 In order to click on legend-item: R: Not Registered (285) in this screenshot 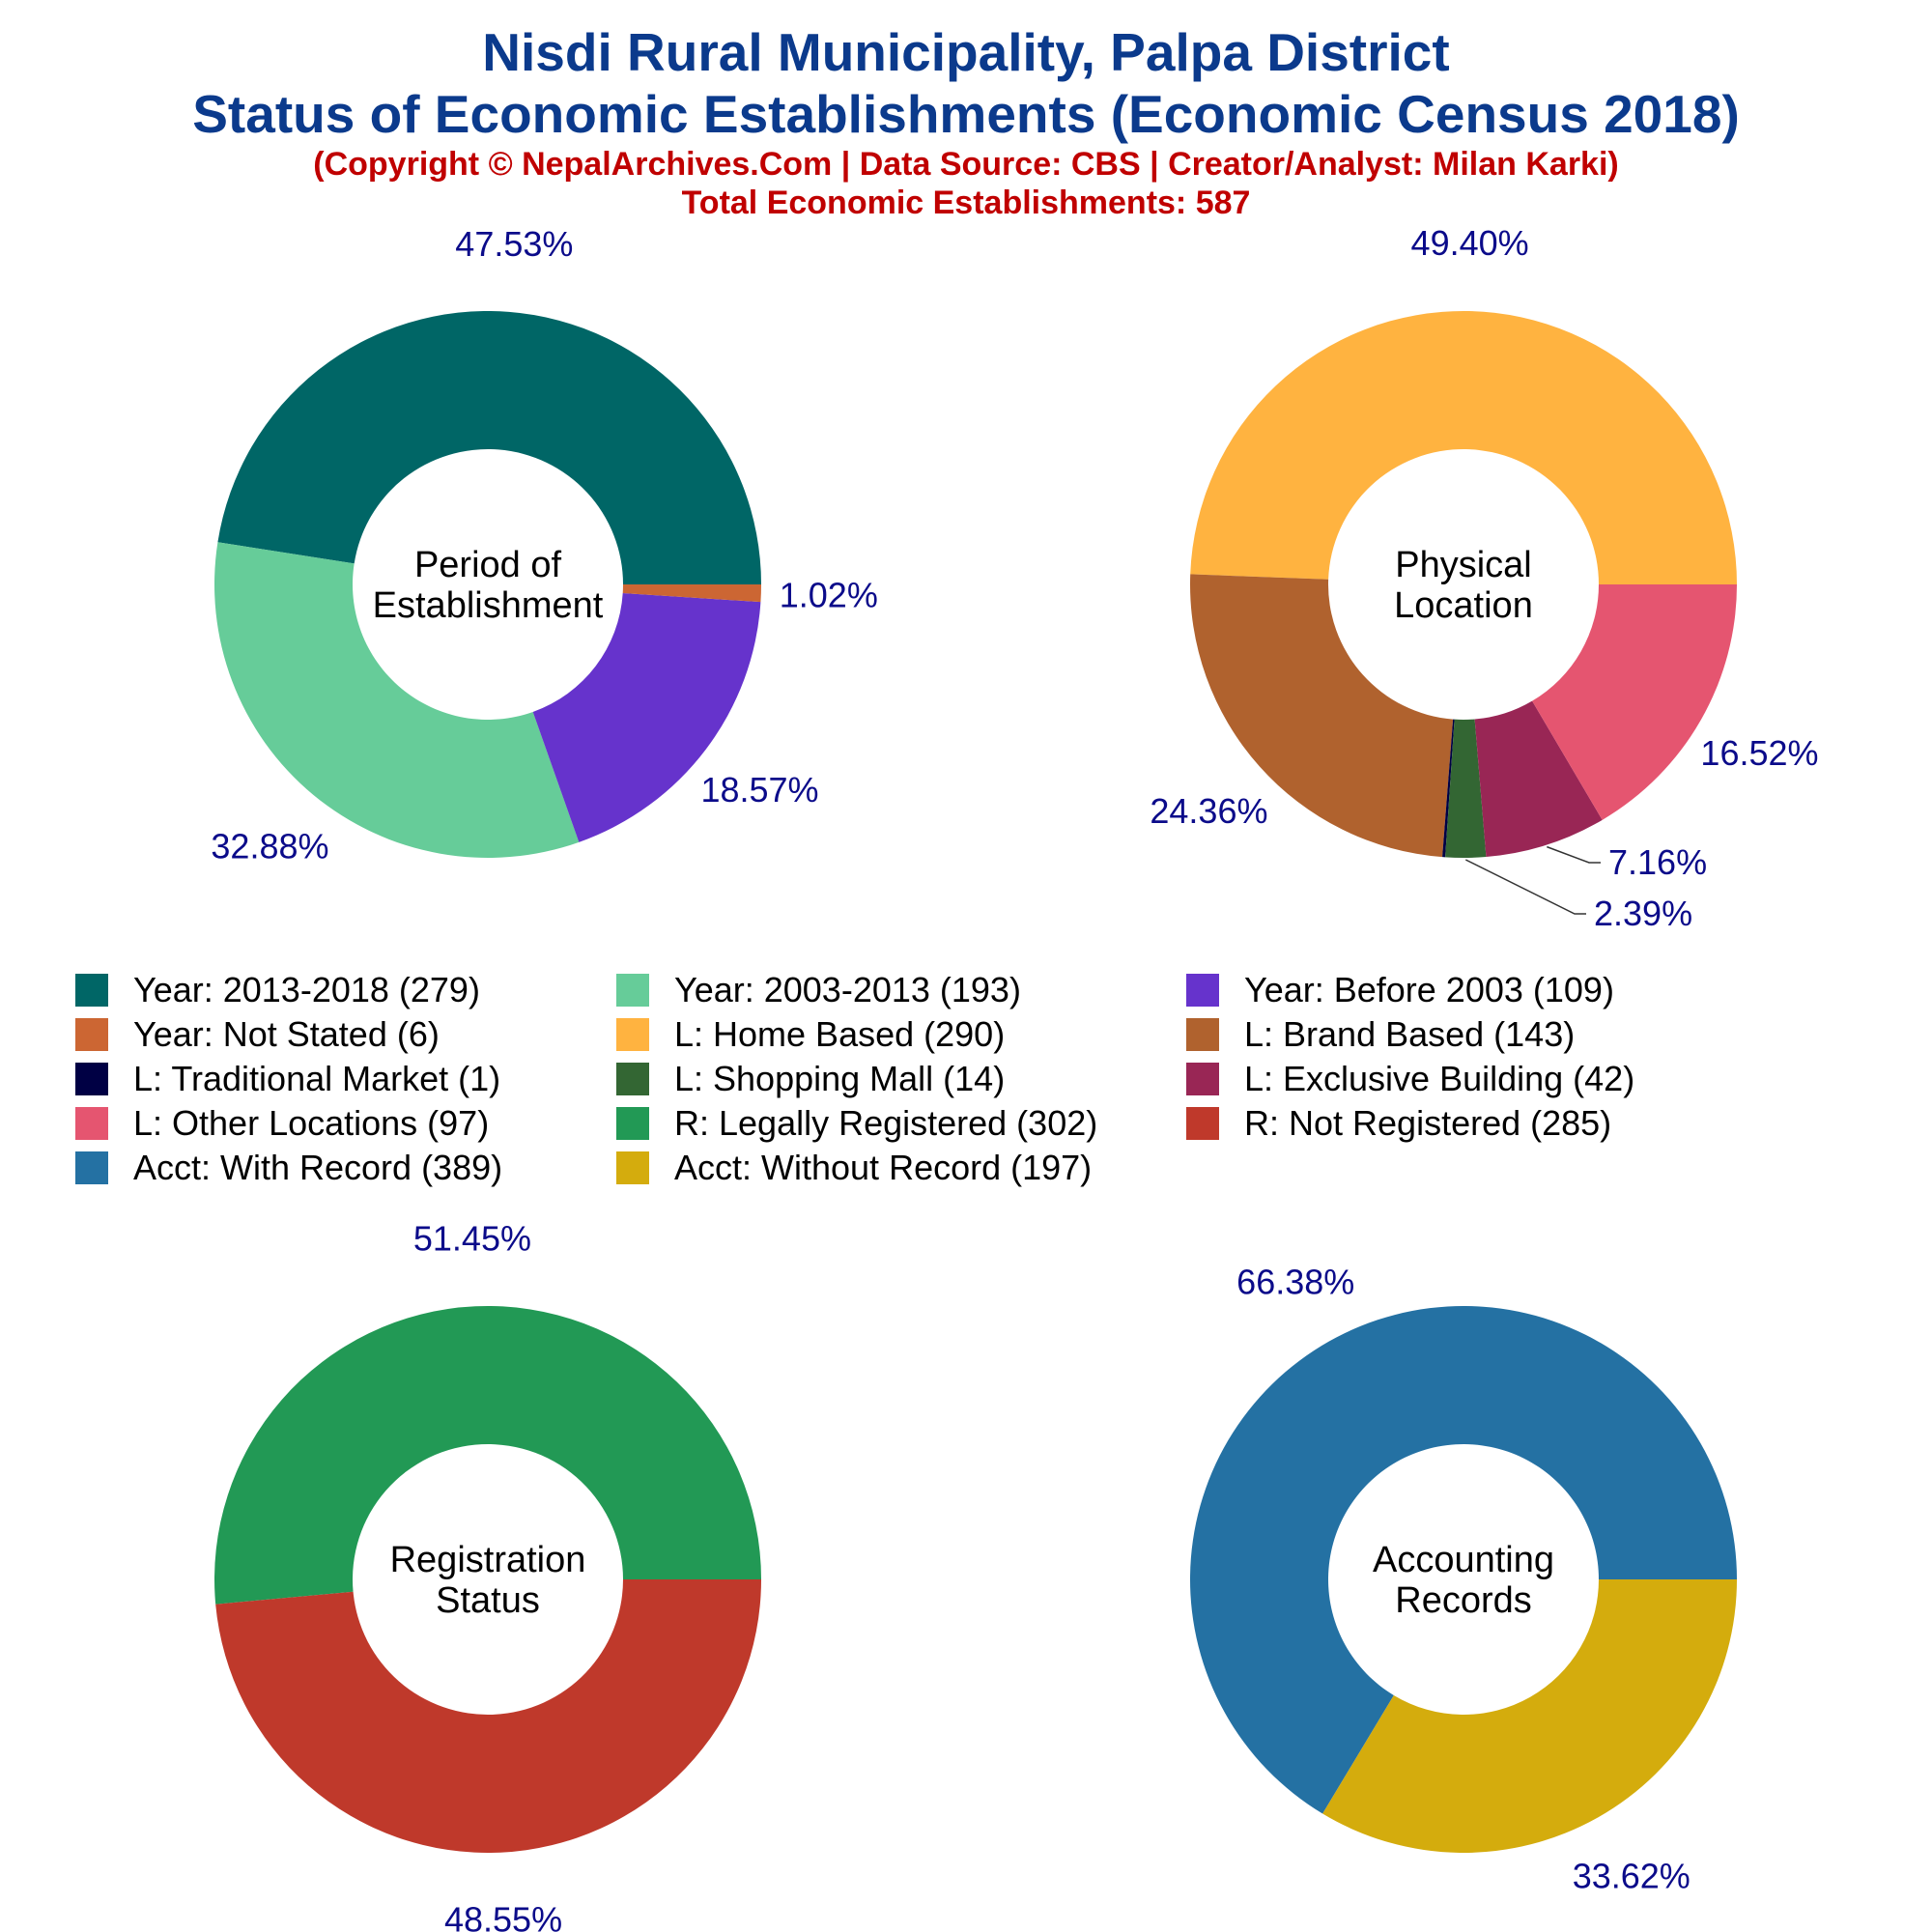, I will do `click(1398, 1123)`.